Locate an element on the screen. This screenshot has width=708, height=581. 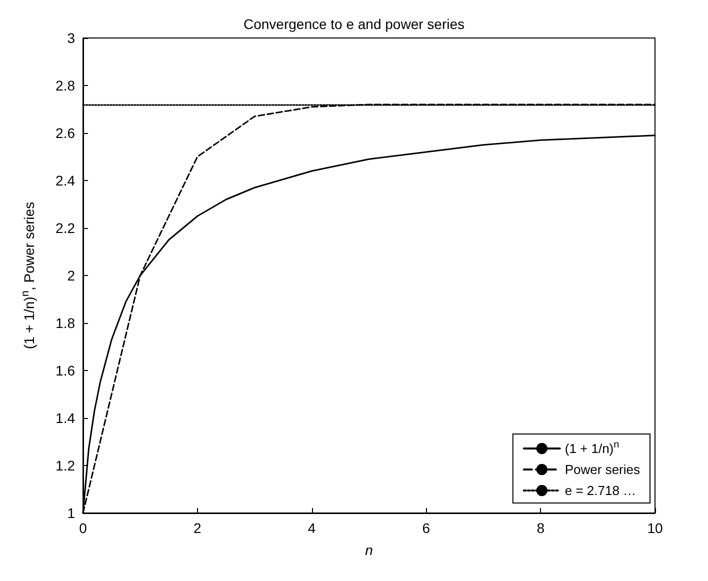
x-tick-label: 4 is located at coordinates (312, 528).